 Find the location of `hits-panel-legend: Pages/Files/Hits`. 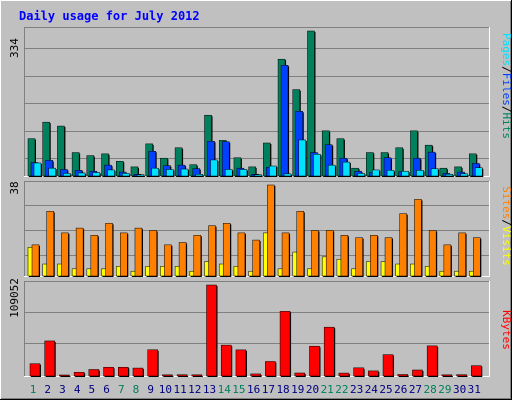

hits-panel-legend: Pages/Files/Hits is located at coordinates (506, 86).